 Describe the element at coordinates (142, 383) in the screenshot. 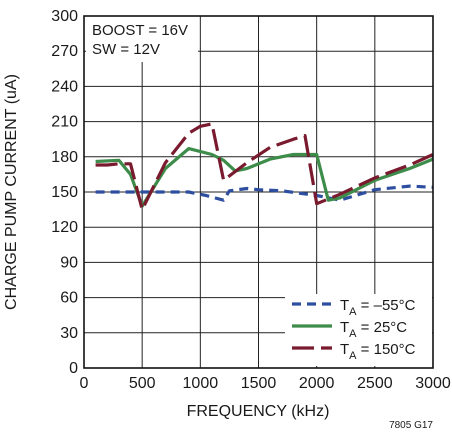

I see `x-tick-label: 500` at that location.